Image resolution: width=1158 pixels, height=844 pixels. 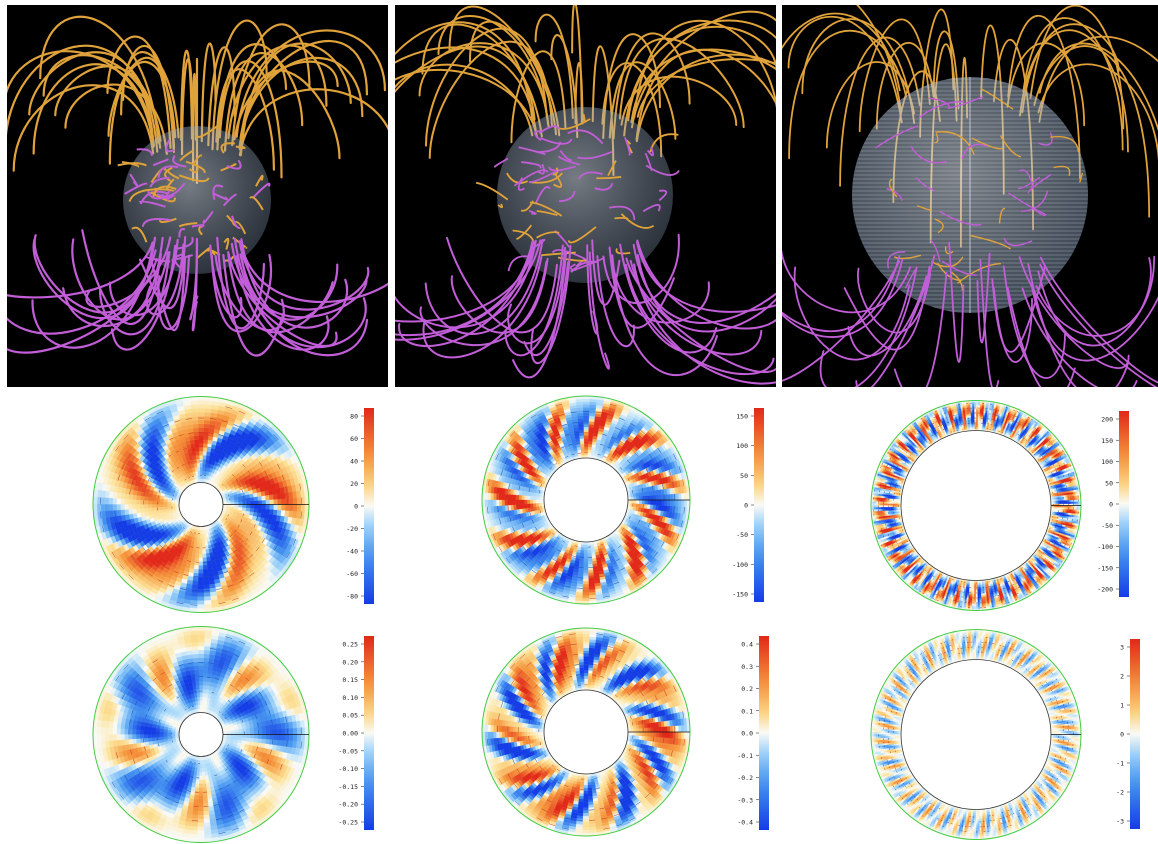 I want to click on colorbar-tick-label: -1, so click(x=1120, y=764).